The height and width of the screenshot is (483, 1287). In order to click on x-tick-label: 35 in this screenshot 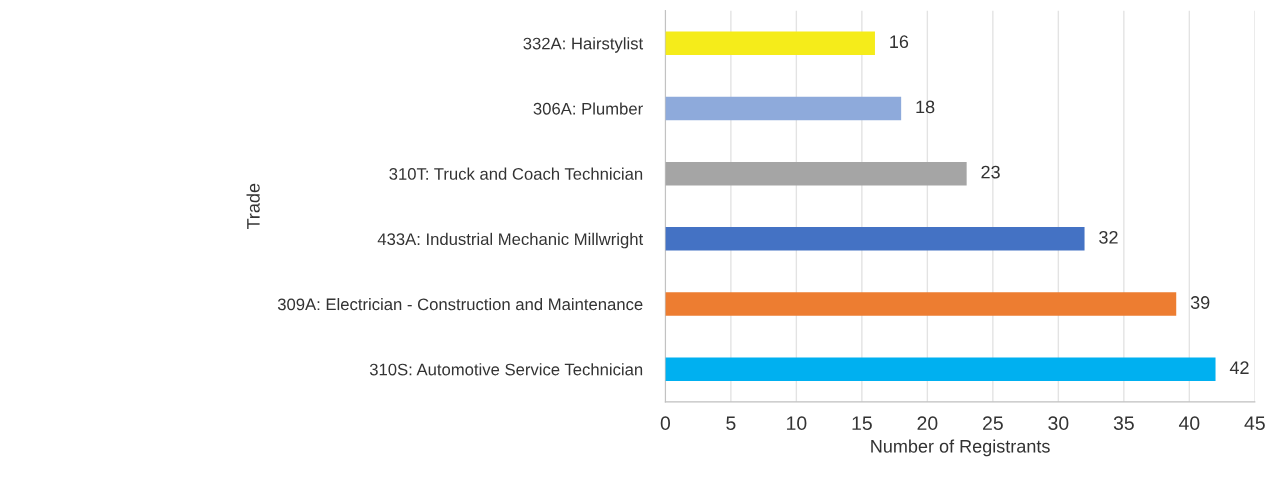, I will do `click(1123, 423)`.